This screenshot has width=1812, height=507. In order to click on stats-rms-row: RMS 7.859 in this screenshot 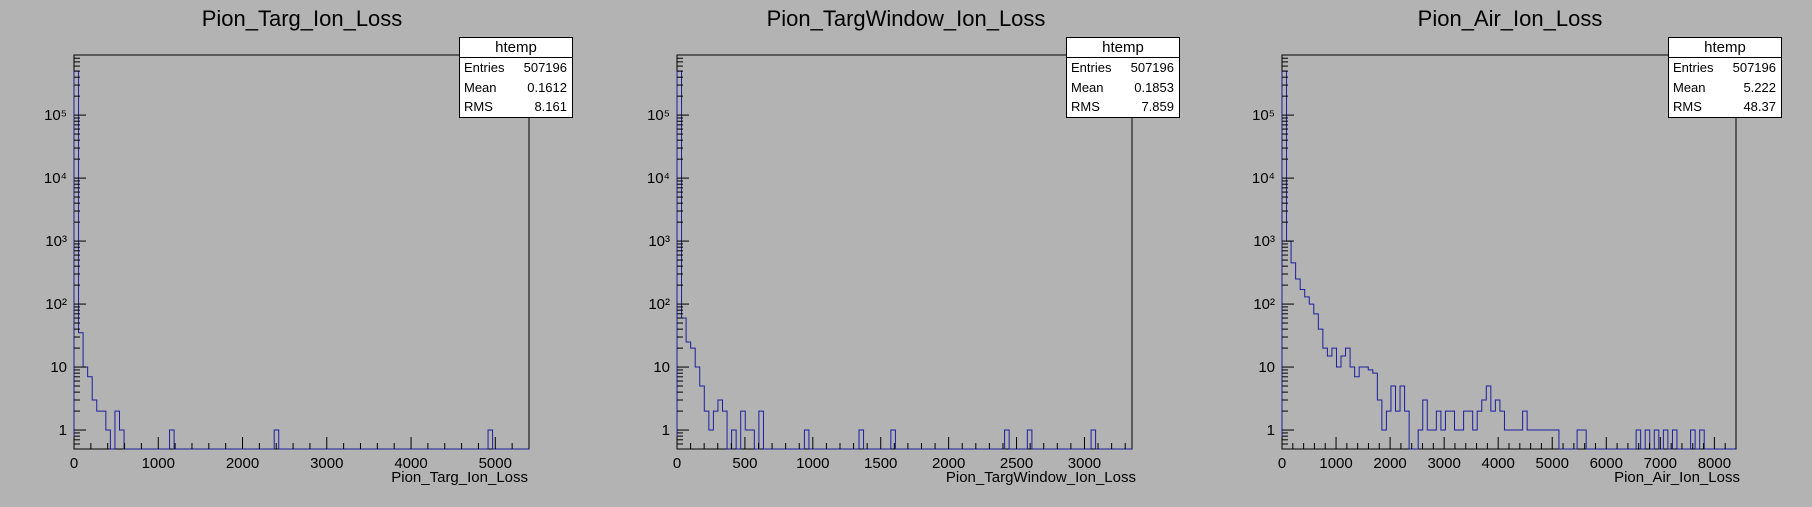, I will do `click(1123, 107)`.